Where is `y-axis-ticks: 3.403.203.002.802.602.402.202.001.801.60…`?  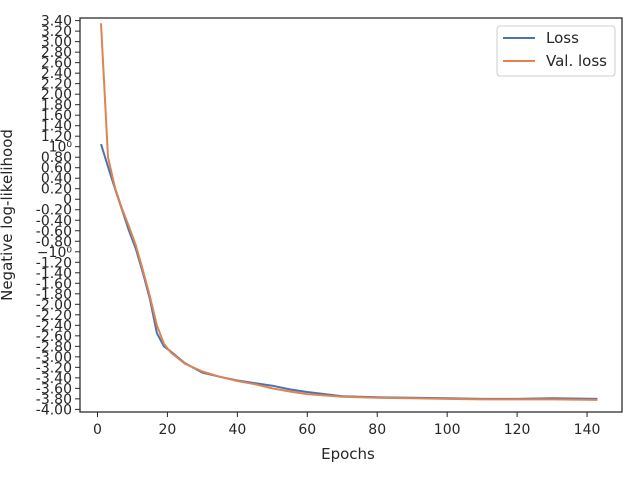 y-axis-ticks: 3.403.203.002.802.602.402.202.001.801.60… is located at coordinates (58, 216).